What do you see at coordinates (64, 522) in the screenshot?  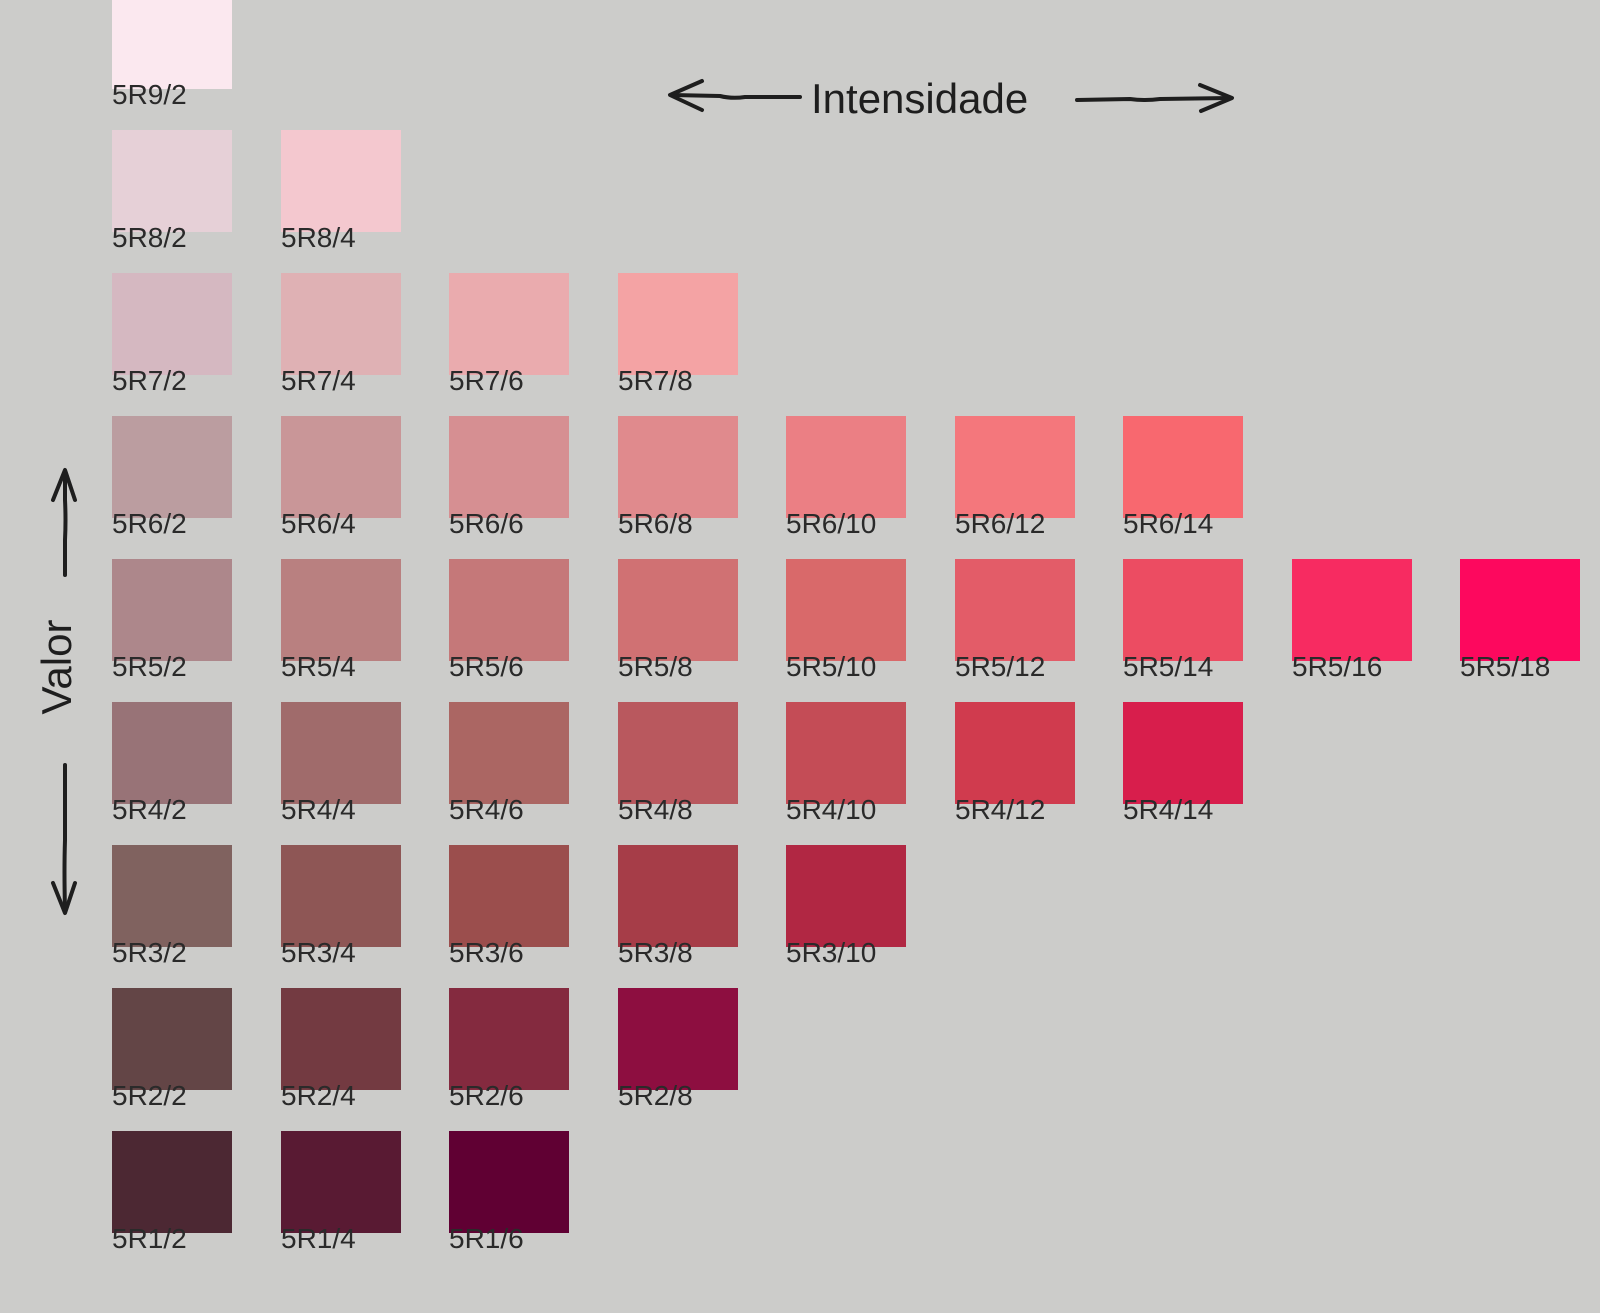 I see `value-up-arrow` at bounding box center [64, 522].